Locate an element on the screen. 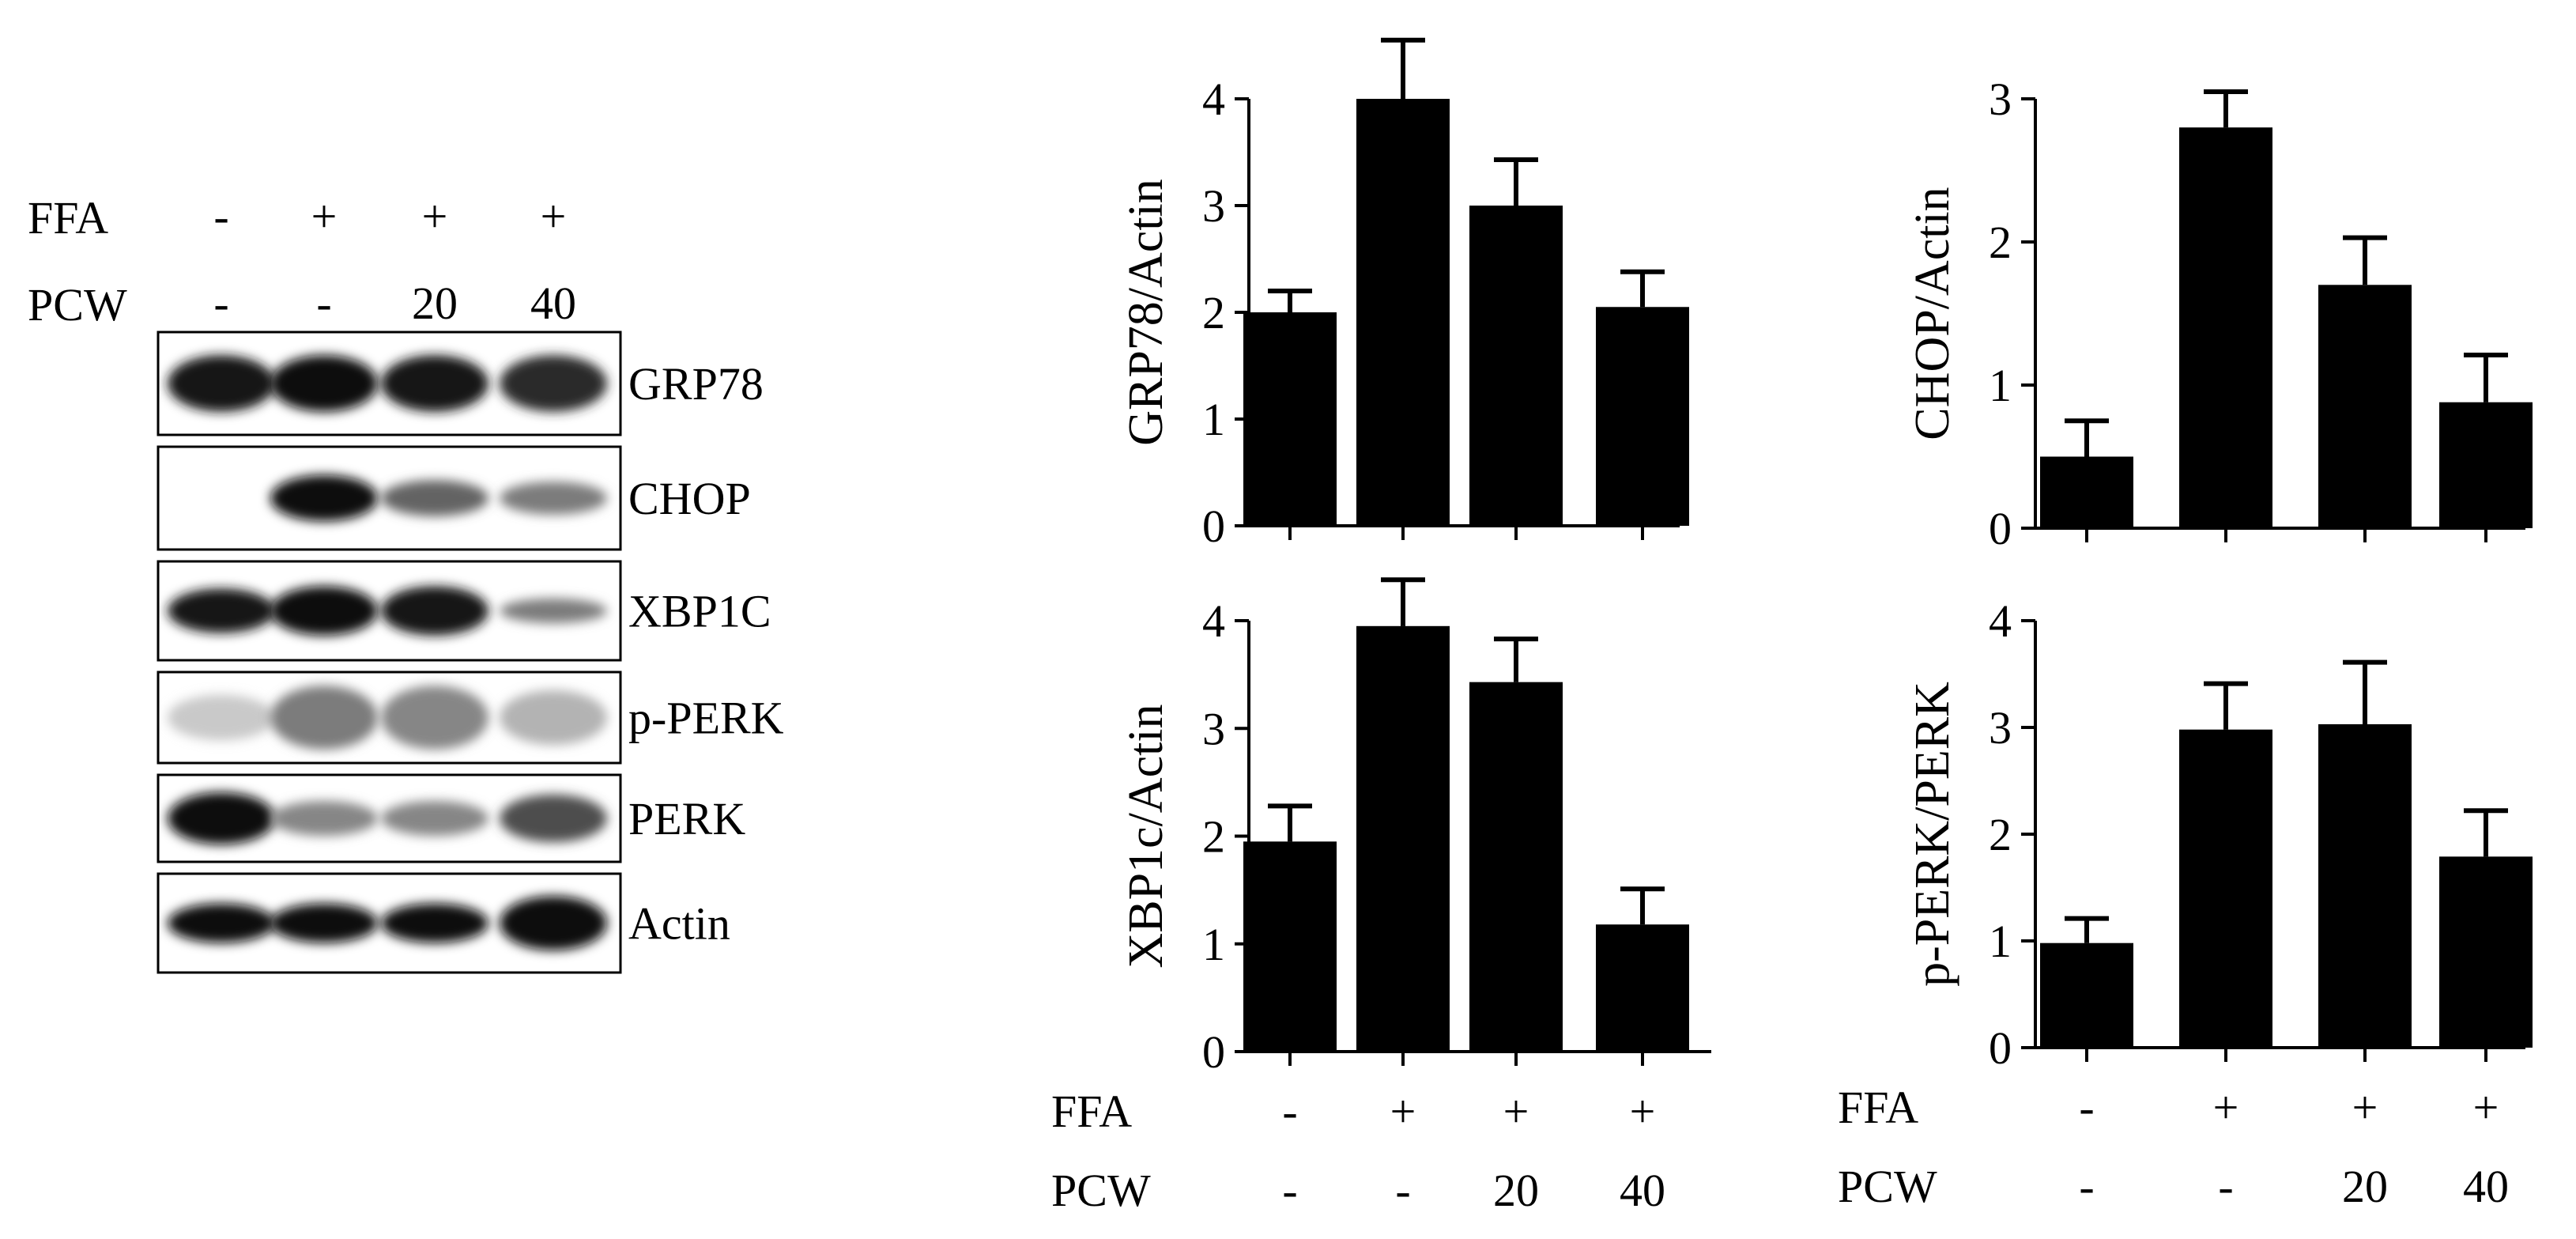 The image size is (2576, 1239). blot-band-label: PERK is located at coordinates (686, 819).